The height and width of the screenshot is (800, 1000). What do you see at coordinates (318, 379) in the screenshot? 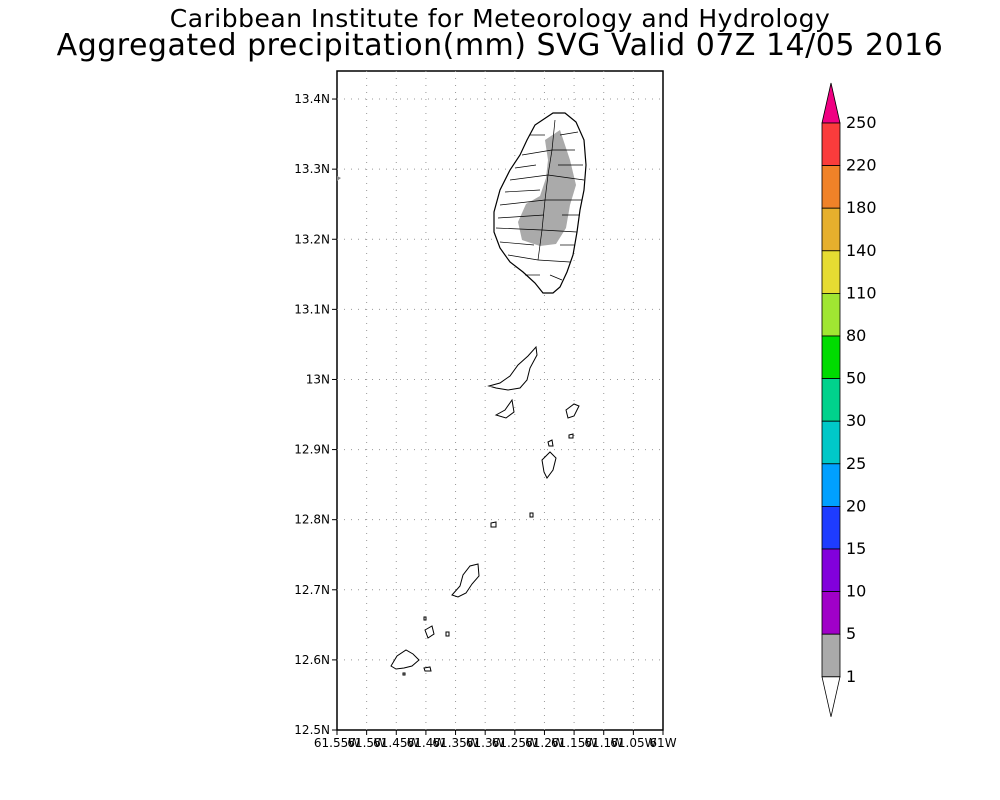
I see `lat-tick-label: 13N` at bounding box center [318, 379].